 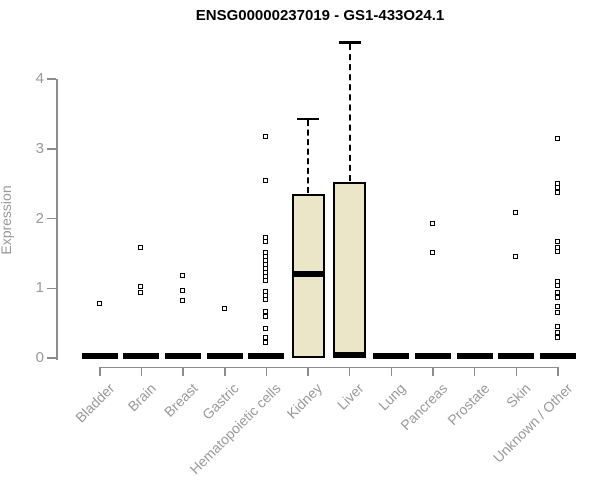 What do you see at coordinates (180, 400) in the screenshot?
I see `x-category-label: Breast` at bounding box center [180, 400].